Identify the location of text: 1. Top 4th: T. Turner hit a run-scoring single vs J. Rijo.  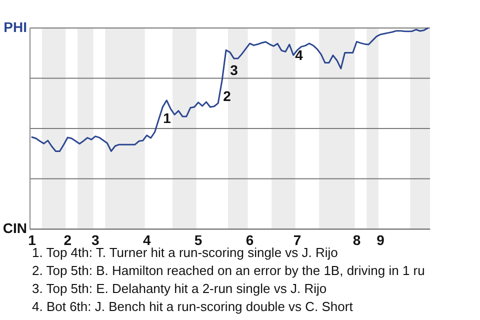
(185, 252).